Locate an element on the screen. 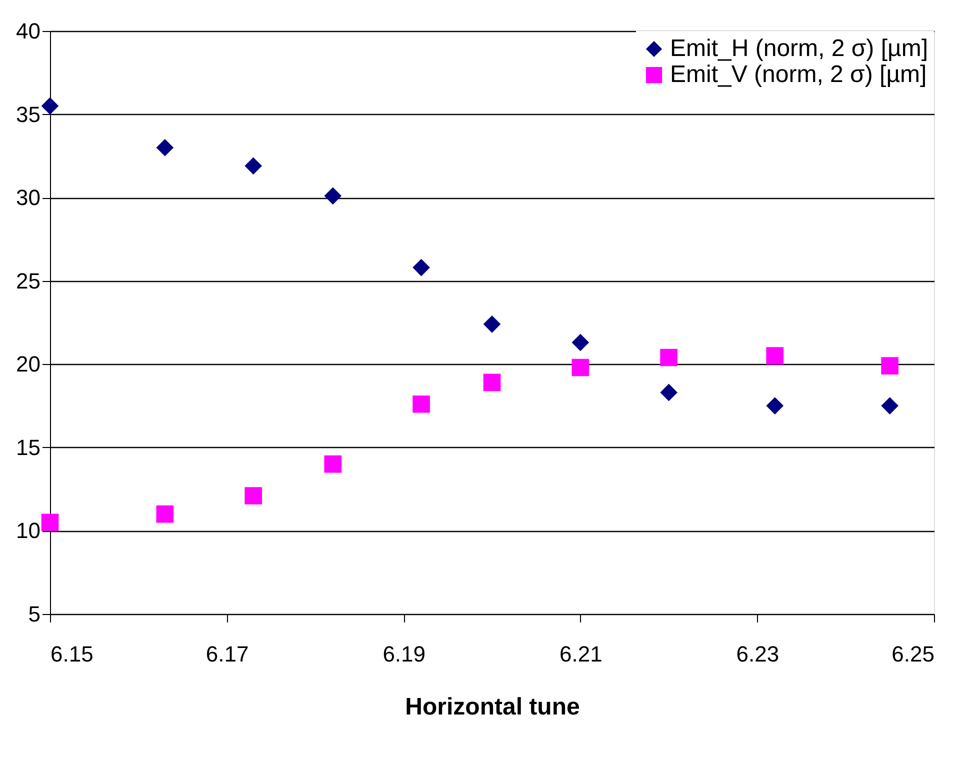 The width and height of the screenshot is (980, 765). y-tick-label: 40 is located at coordinates (28, 31).